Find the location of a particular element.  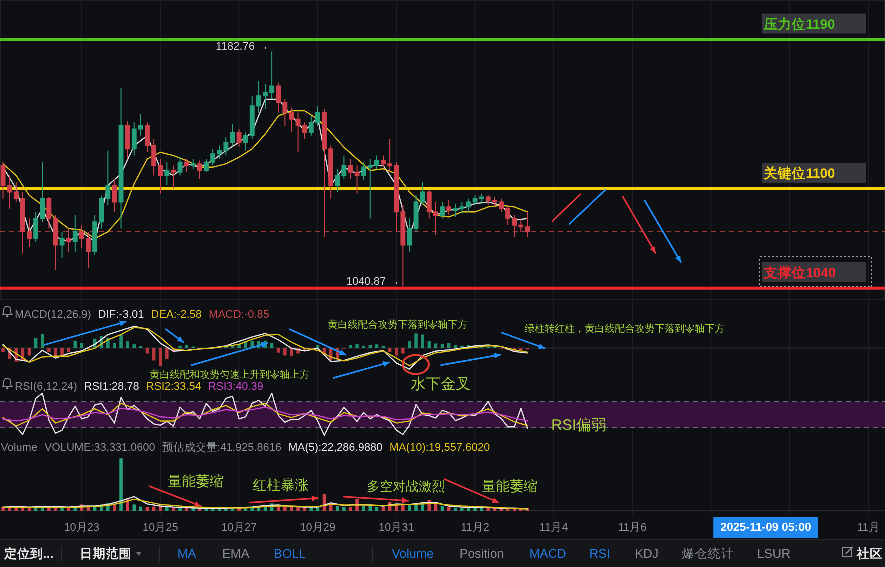

text: MACD is located at coordinates (548, 554).